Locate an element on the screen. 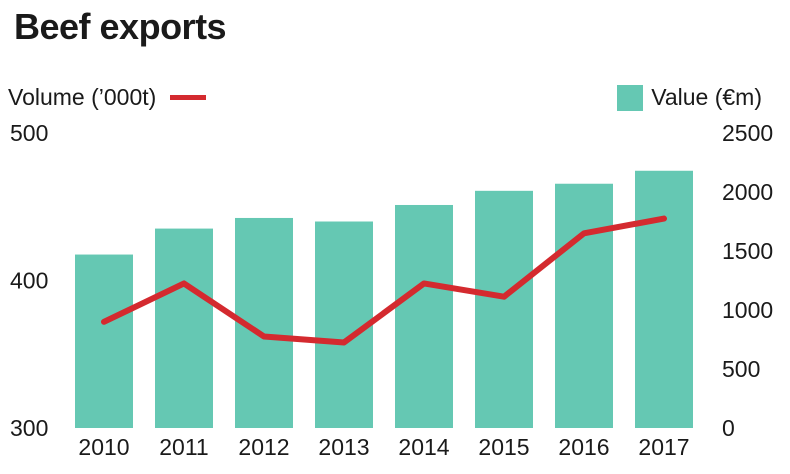  y-left-tick-label: 300 is located at coordinates (29, 428).